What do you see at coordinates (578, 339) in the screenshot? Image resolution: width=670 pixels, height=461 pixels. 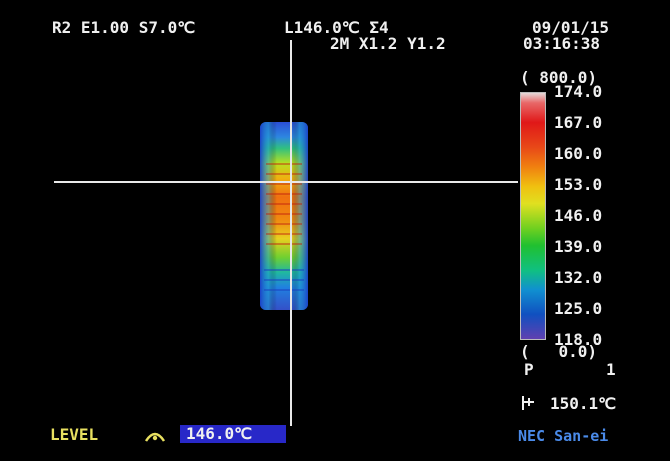 I see `scale-tick-label: 118.0` at bounding box center [578, 339].